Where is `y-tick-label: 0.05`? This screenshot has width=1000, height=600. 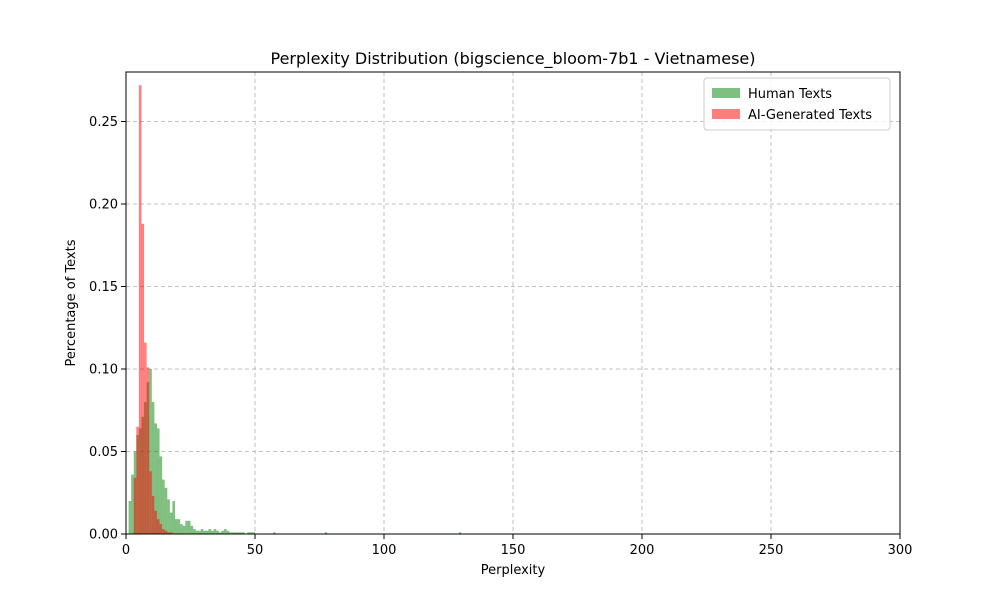
y-tick-label: 0.05 is located at coordinates (103, 452).